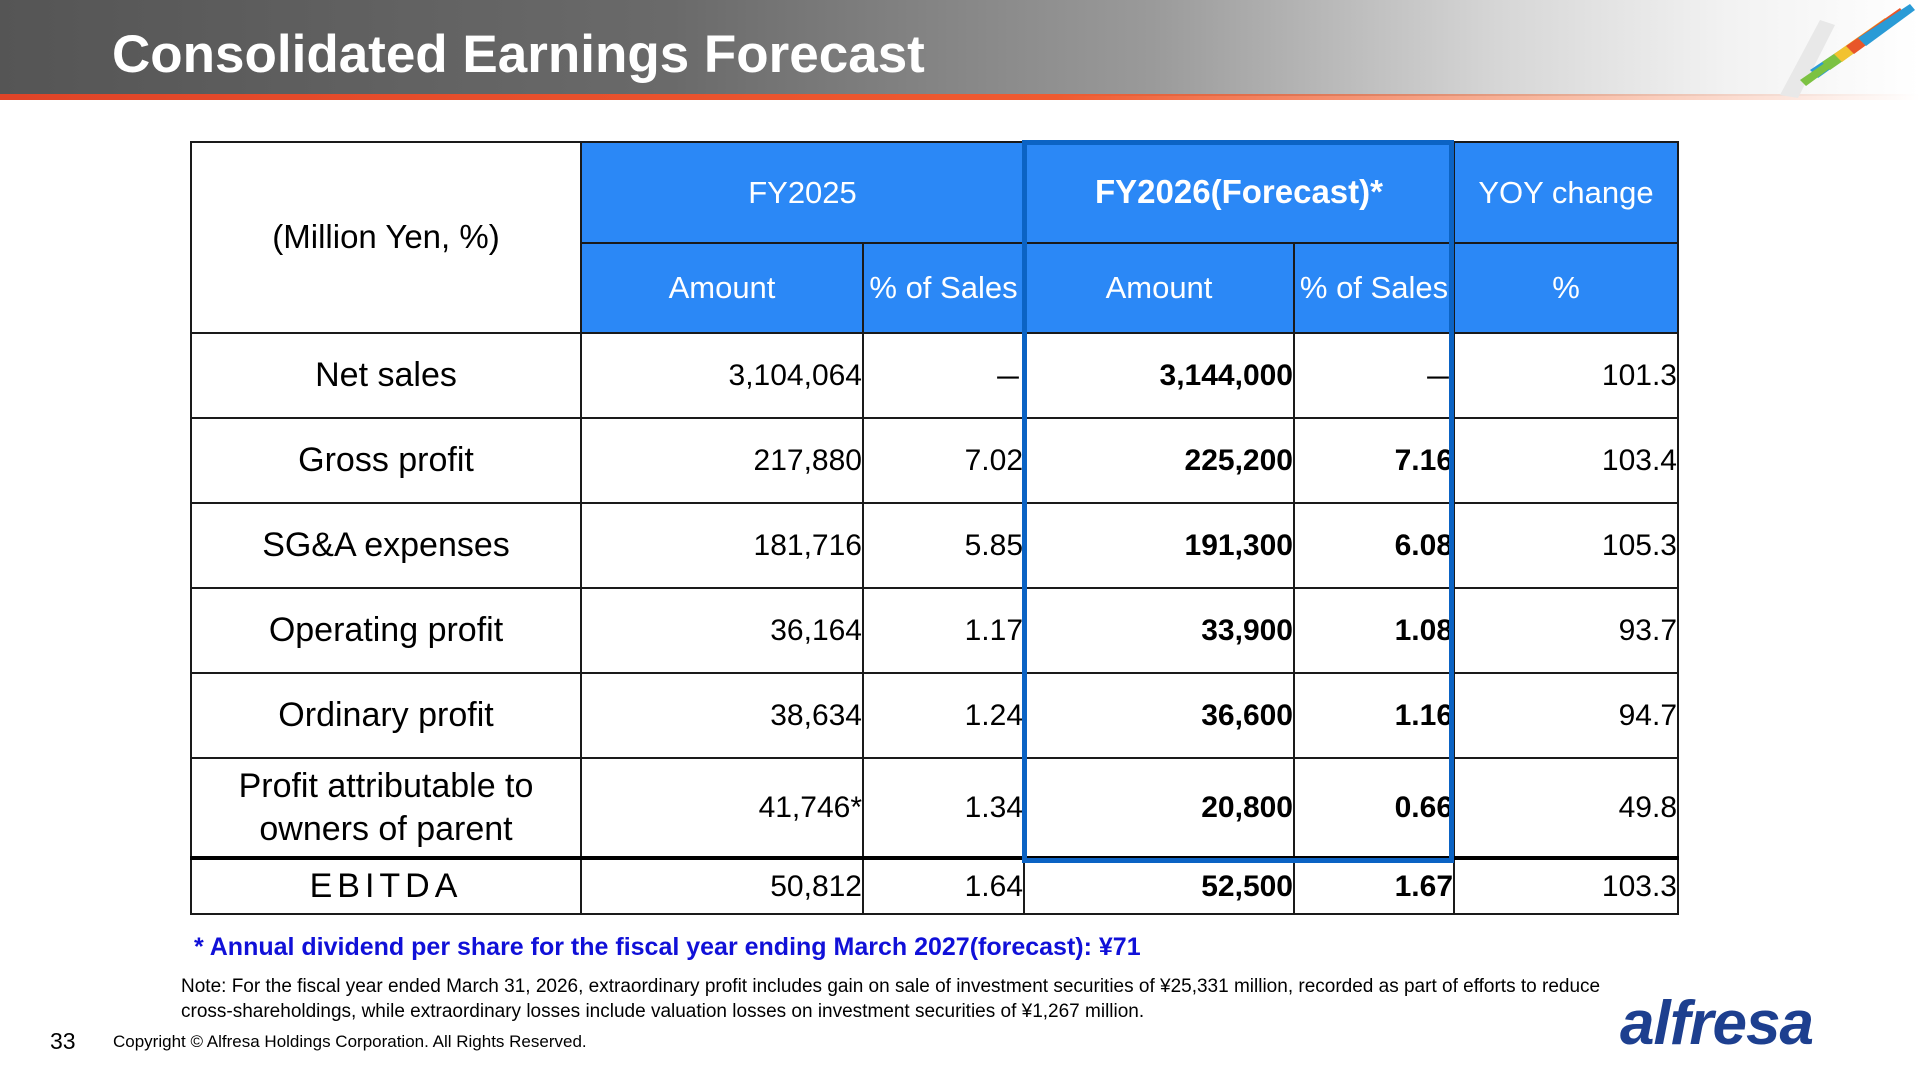 Image resolution: width=1920 pixels, height=1080 pixels. What do you see at coordinates (1159, 545) in the screenshot?
I see `fy2026-amount: 191,300` at bounding box center [1159, 545].